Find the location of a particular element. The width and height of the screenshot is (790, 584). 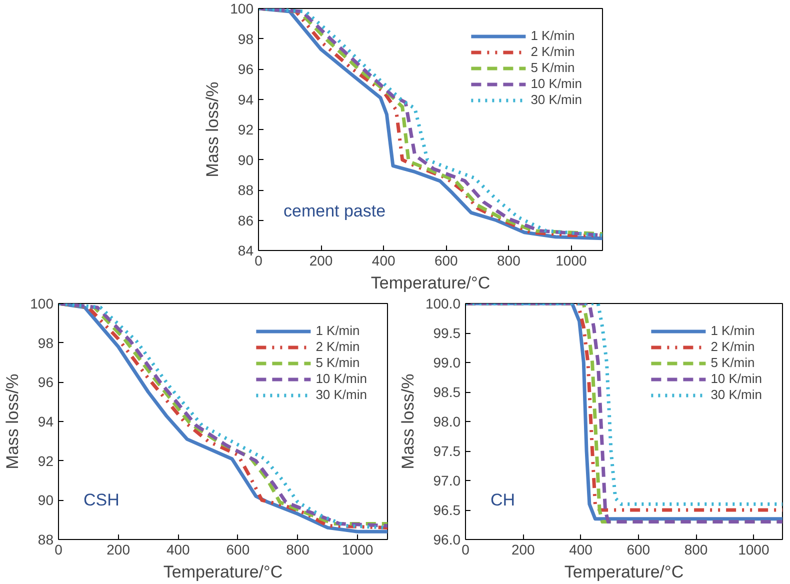

y-tick-label: 99.5 is located at coordinates (447, 333).